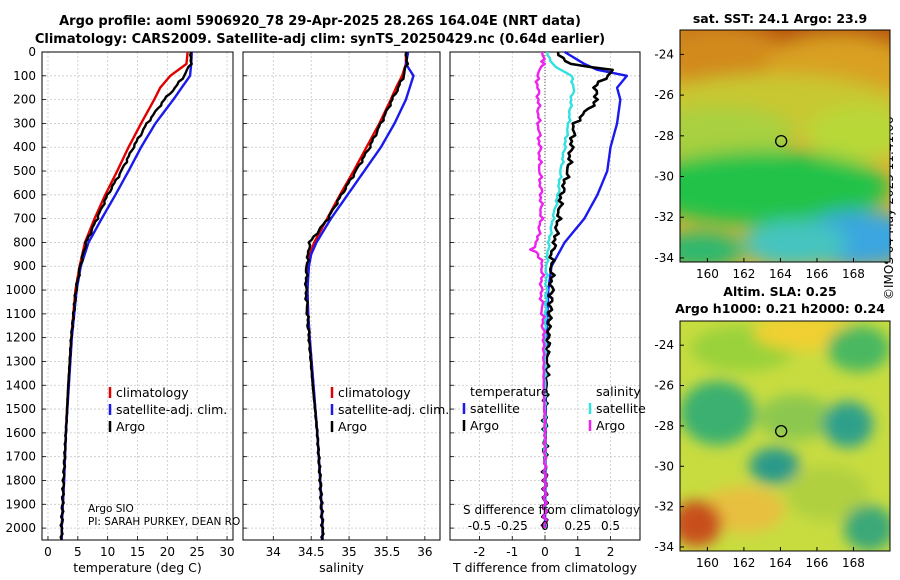  What do you see at coordinates (32, 52) in the screenshot?
I see `y-tick-label: 0` at bounding box center [32, 52].